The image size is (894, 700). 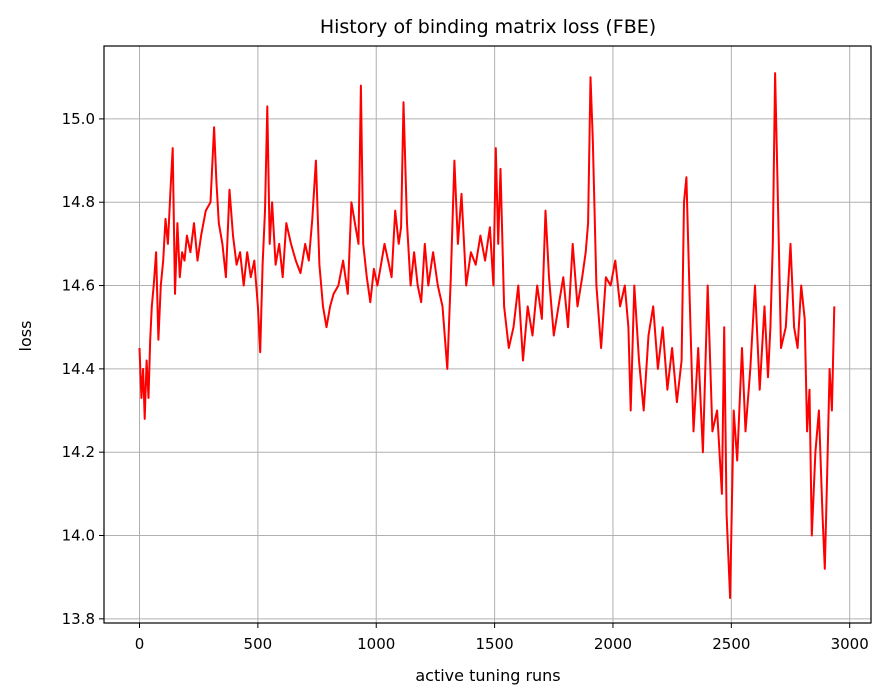 What do you see at coordinates (78, 119) in the screenshot?
I see `y-tick-label: 15.0` at bounding box center [78, 119].